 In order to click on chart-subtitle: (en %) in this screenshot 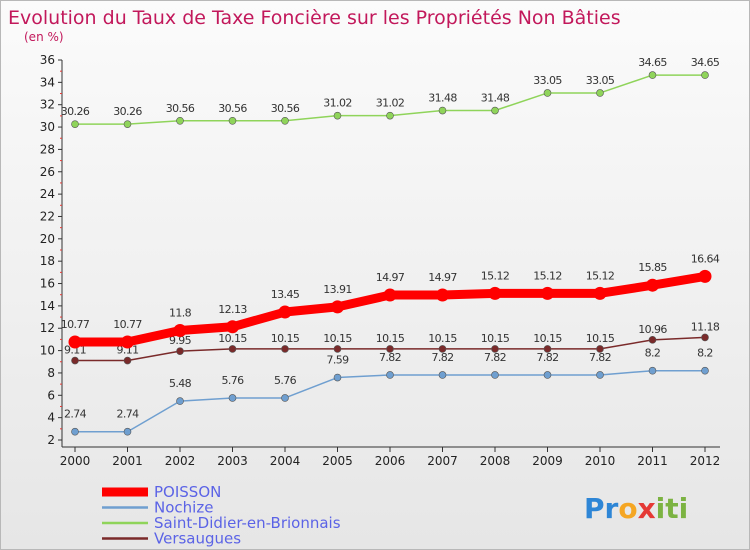, I will do `click(44, 37)`.